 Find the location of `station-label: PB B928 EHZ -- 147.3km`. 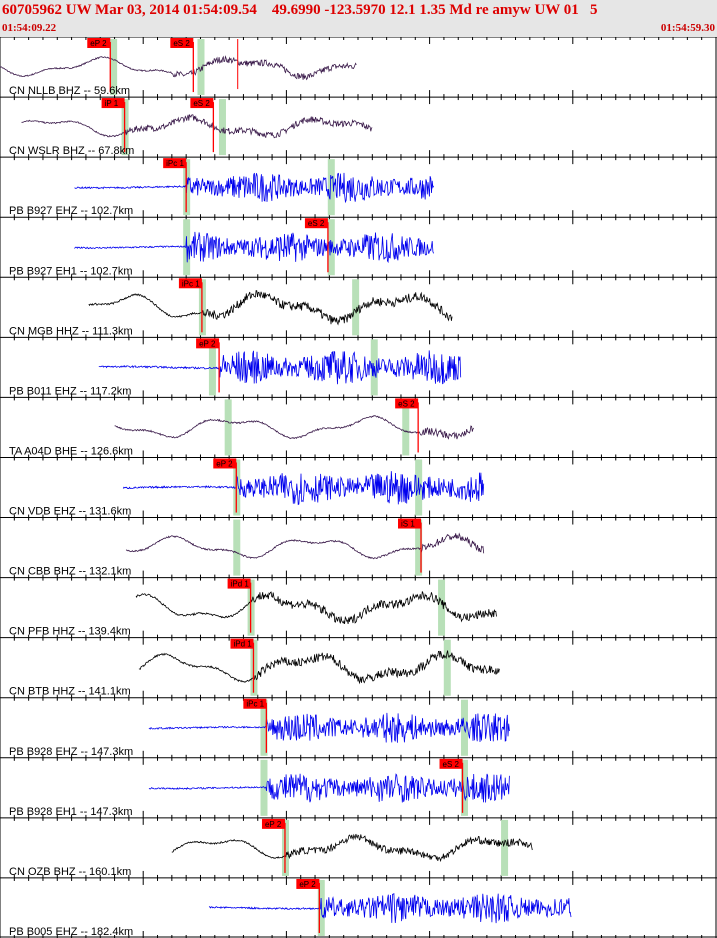

station-label: PB B928 EHZ -- 147.3km is located at coordinates (71, 752).